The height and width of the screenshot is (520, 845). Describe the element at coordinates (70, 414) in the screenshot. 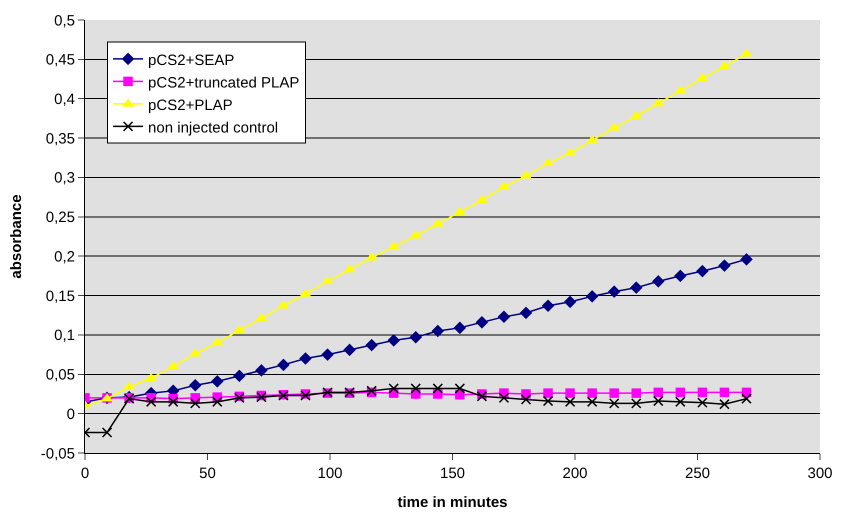

I see `y-tick-label: 0` at that location.